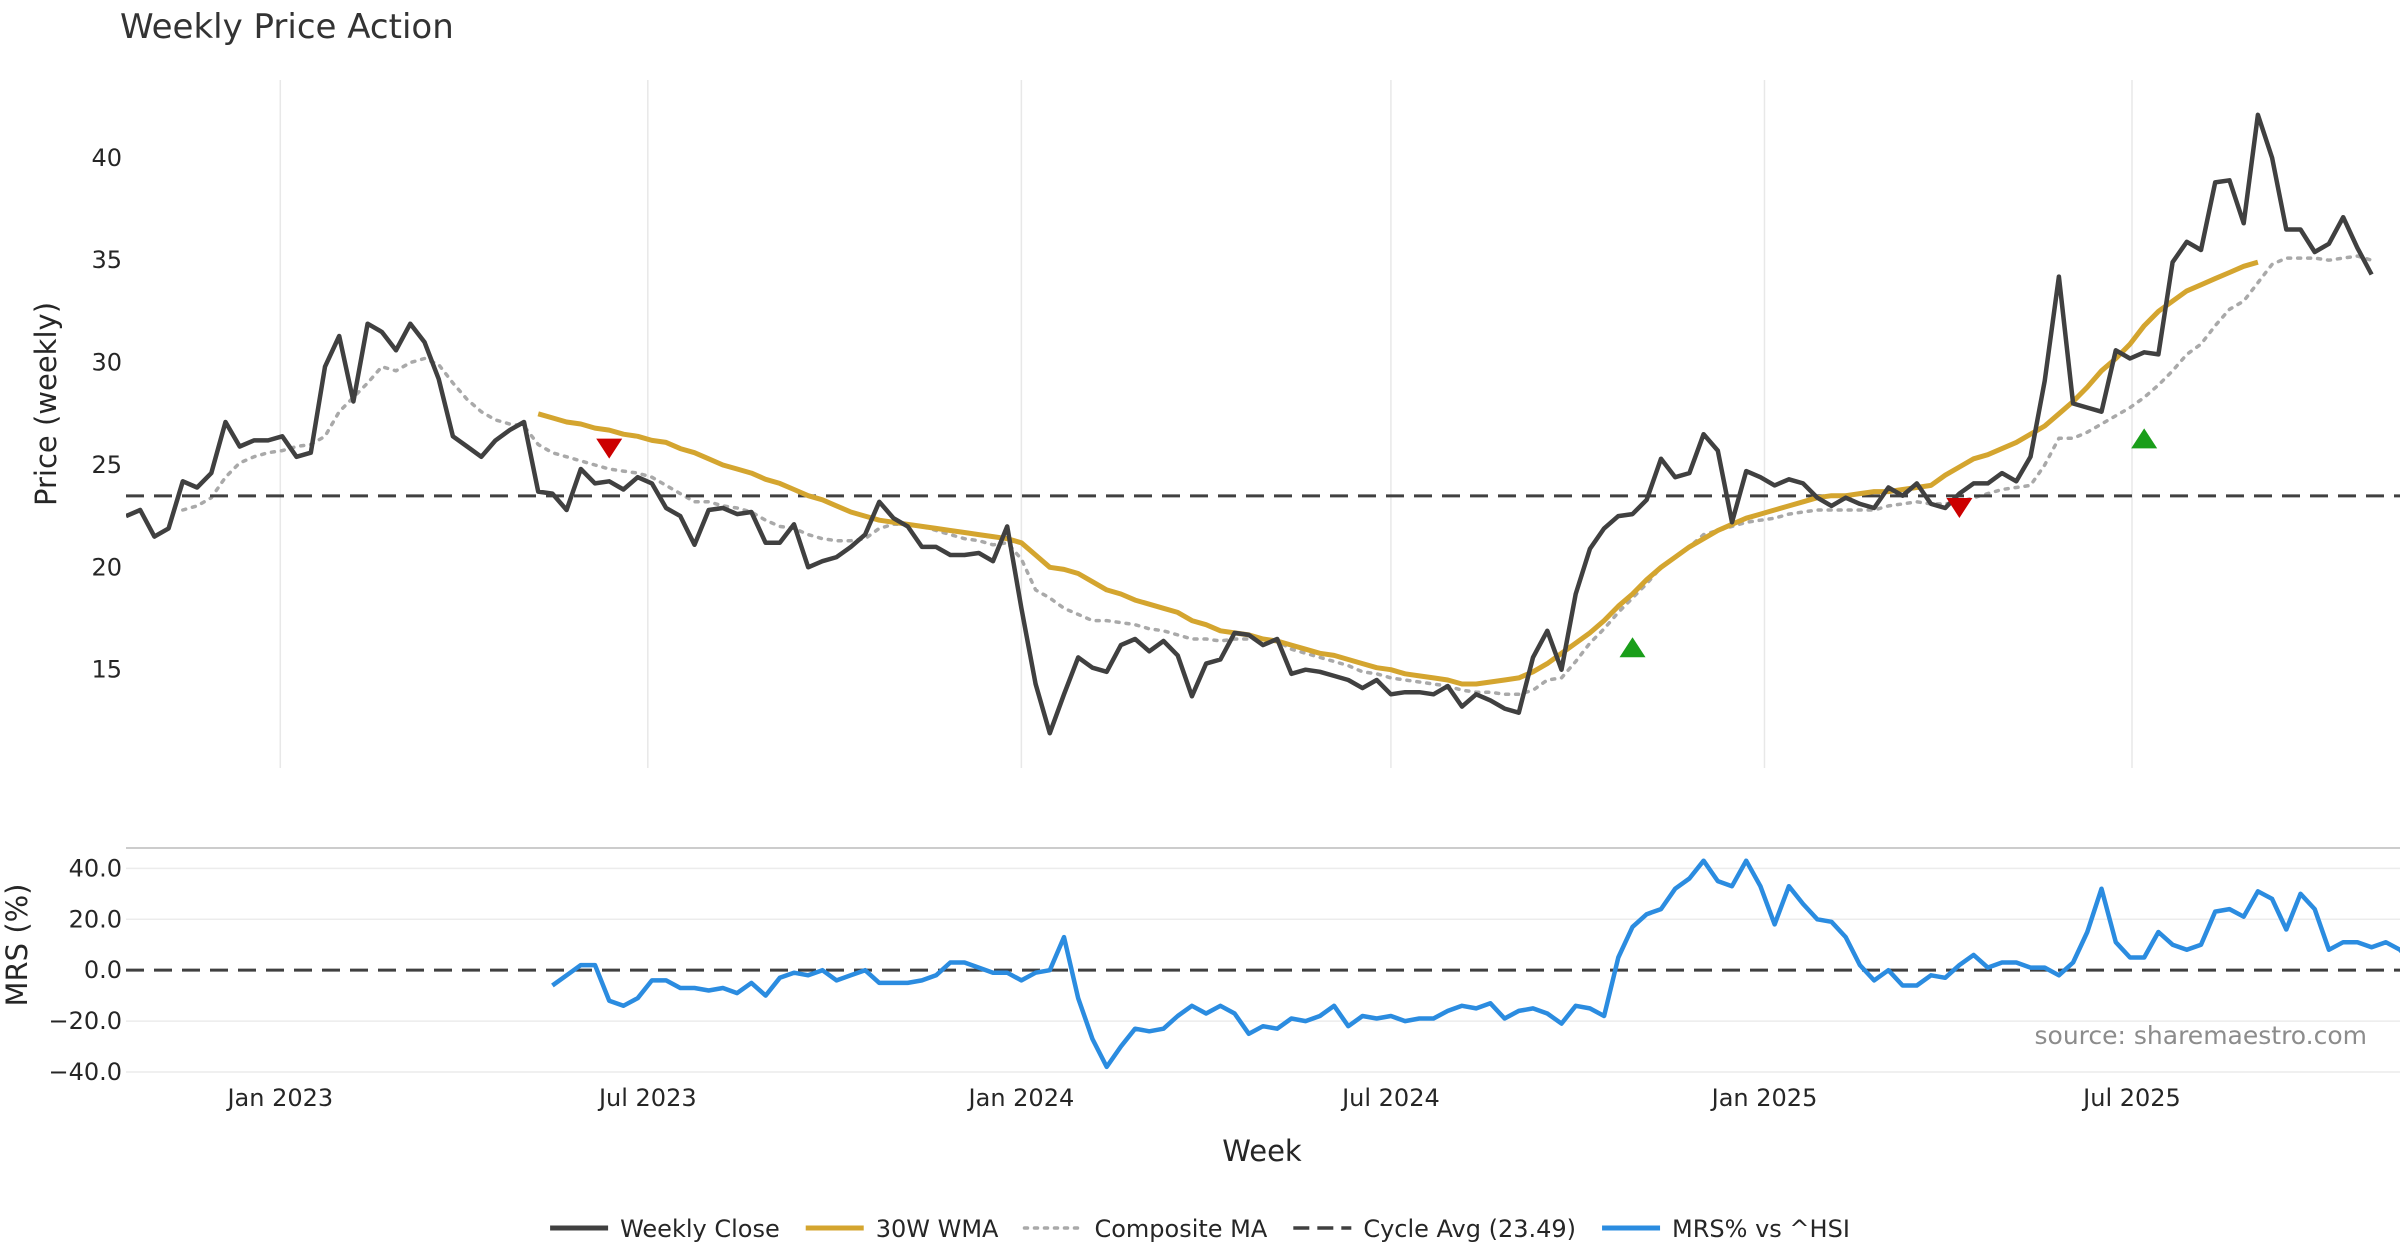  I want to click on x-tick-label: Jan 2023, so click(279, 1098).